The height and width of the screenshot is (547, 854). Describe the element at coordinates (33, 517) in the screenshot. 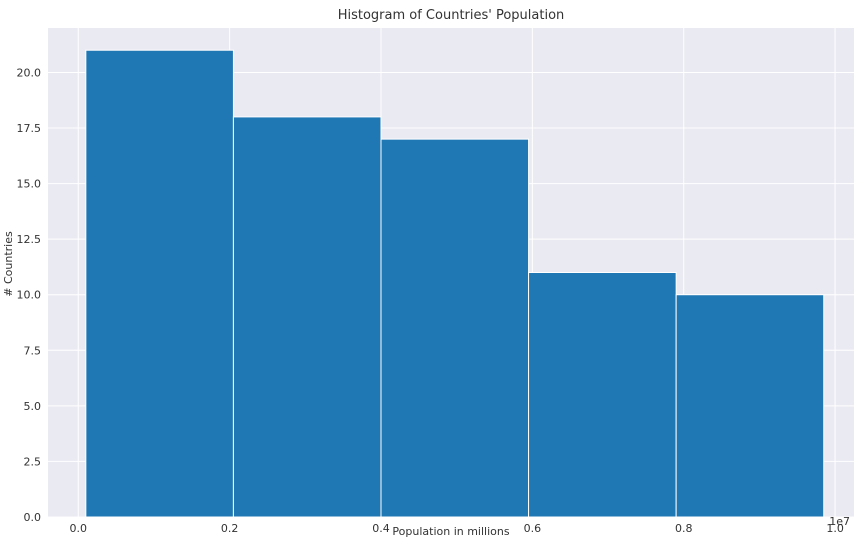

I see `y-tick-label: 0.0` at that location.